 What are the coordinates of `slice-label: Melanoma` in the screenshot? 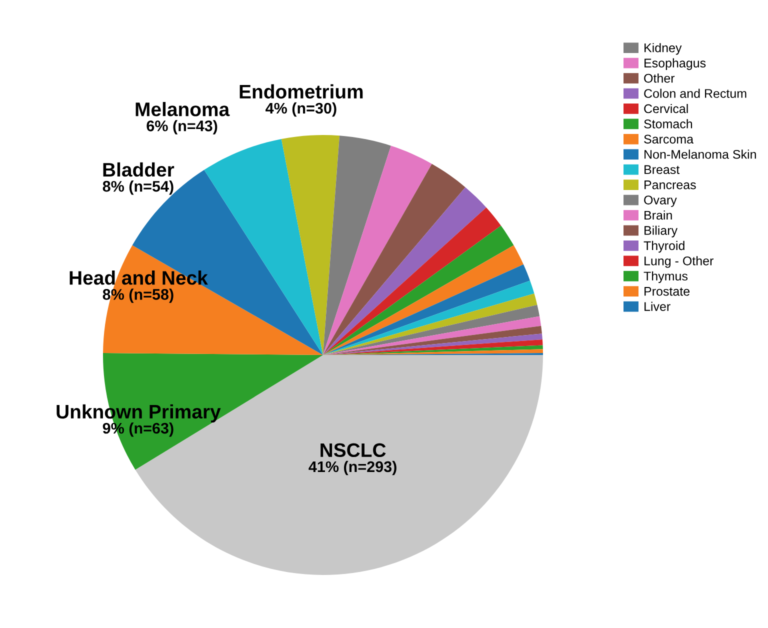 It's located at (183, 109).